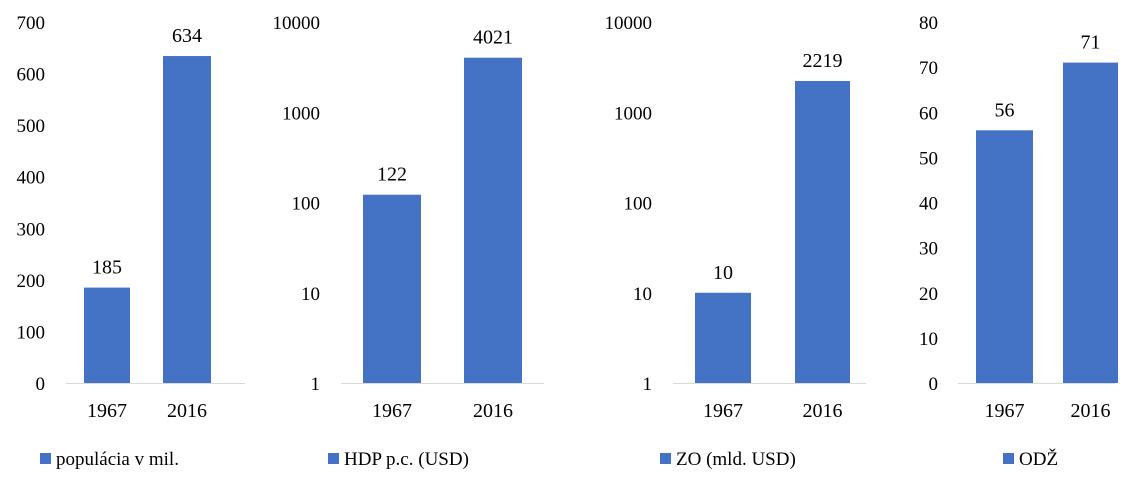  Describe the element at coordinates (823, 61) in the screenshot. I see `data-label: 2219` at that location.